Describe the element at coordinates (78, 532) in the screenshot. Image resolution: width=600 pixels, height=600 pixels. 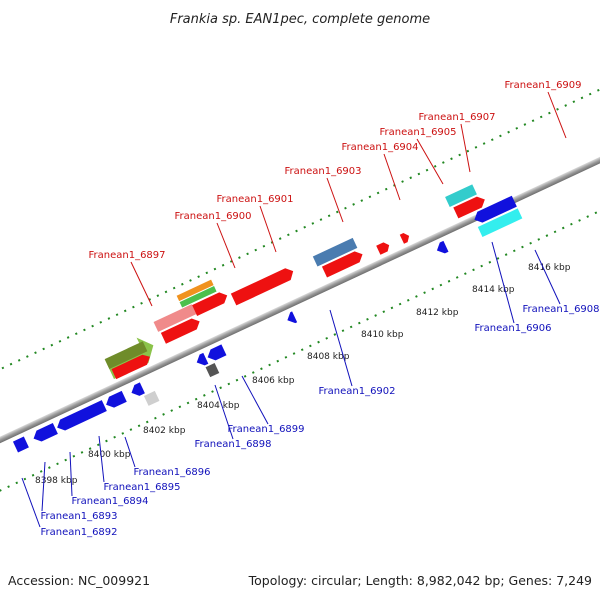
I see `gene-label-reverse: Franean1_6892` at that location.